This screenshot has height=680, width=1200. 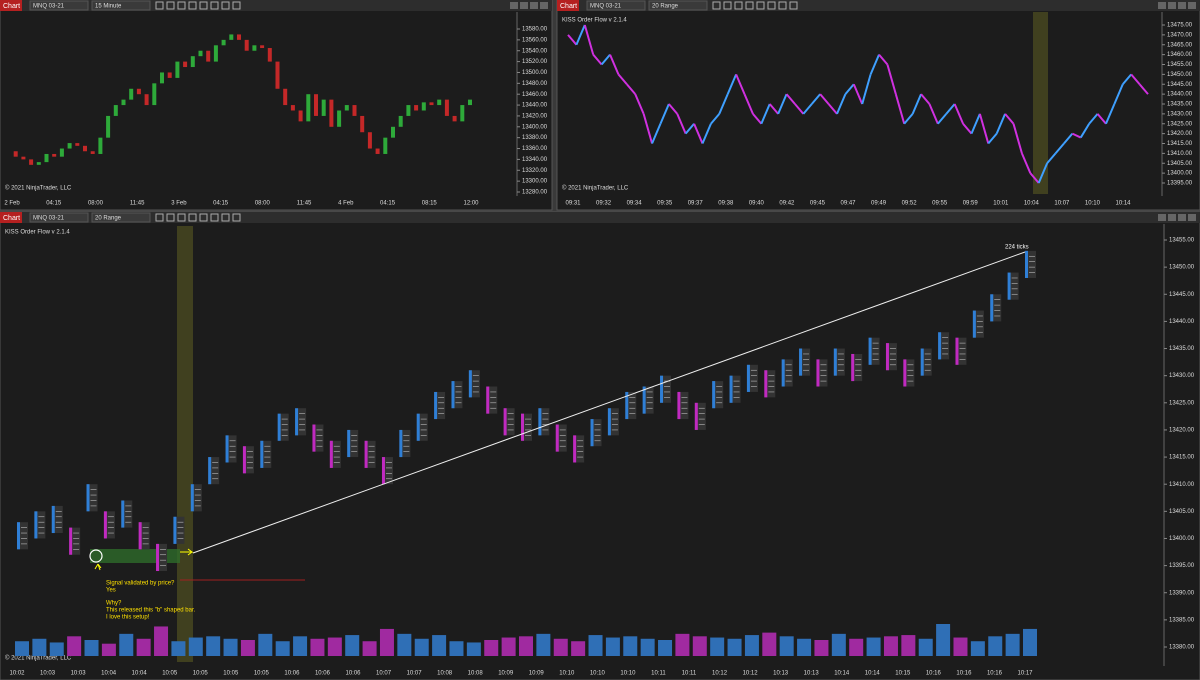 I want to click on time-label: 09:31, so click(x=573, y=204).